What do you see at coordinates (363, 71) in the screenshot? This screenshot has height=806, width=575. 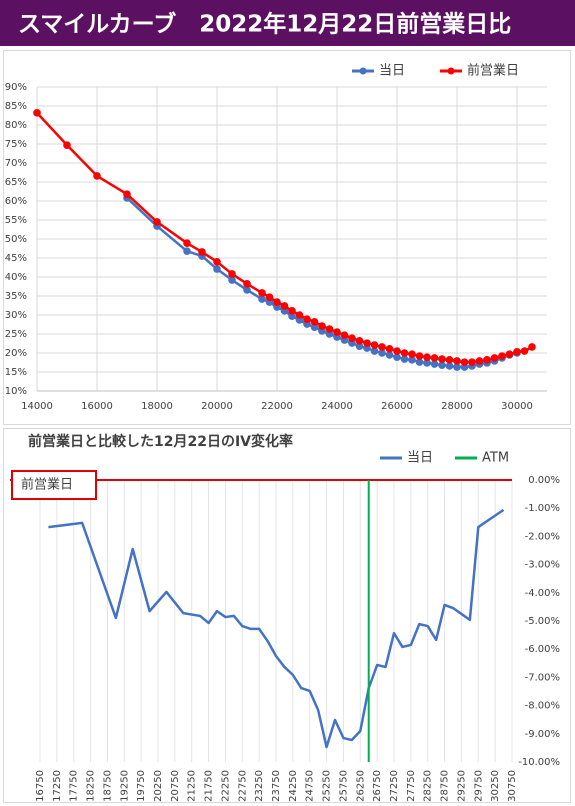 I see `legend-marker` at bounding box center [363, 71].